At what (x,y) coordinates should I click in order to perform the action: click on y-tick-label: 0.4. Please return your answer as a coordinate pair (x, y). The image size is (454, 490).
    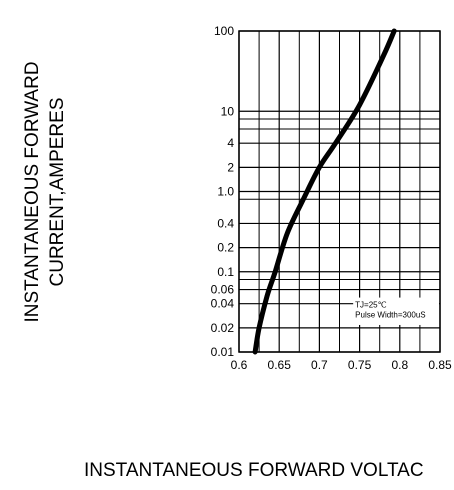
    Looking at the image, I should click on (225, 223).